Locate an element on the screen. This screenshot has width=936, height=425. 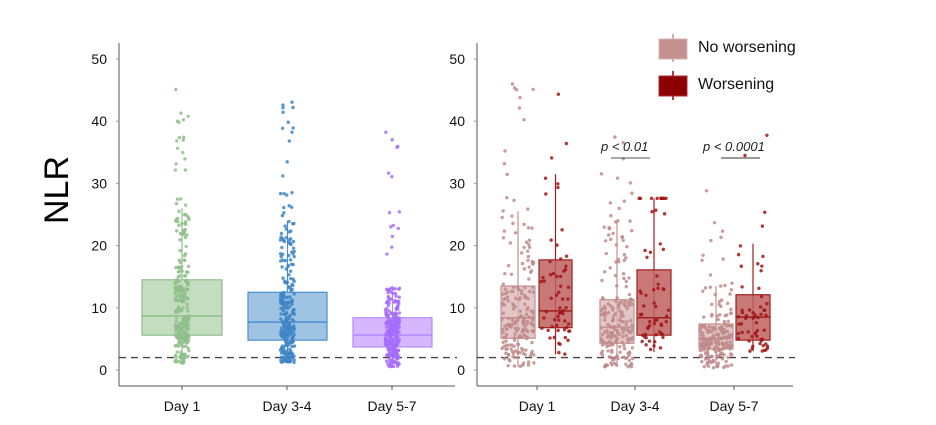
y-axis-label: NLR is located at coordinates (57, 190).